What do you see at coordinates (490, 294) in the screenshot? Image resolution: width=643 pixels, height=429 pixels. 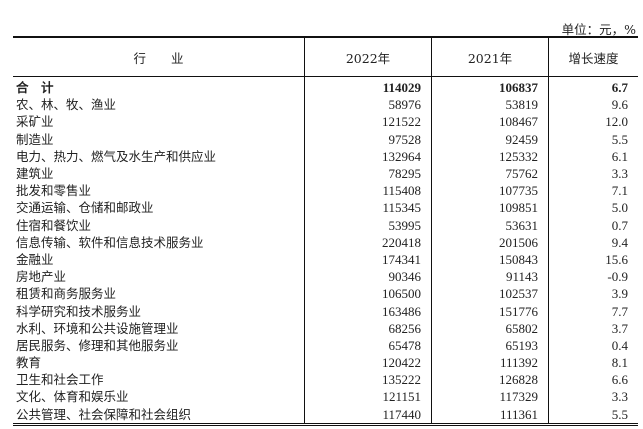 I see `value-2021-cell: 102537` at bounding box center [490, 294].